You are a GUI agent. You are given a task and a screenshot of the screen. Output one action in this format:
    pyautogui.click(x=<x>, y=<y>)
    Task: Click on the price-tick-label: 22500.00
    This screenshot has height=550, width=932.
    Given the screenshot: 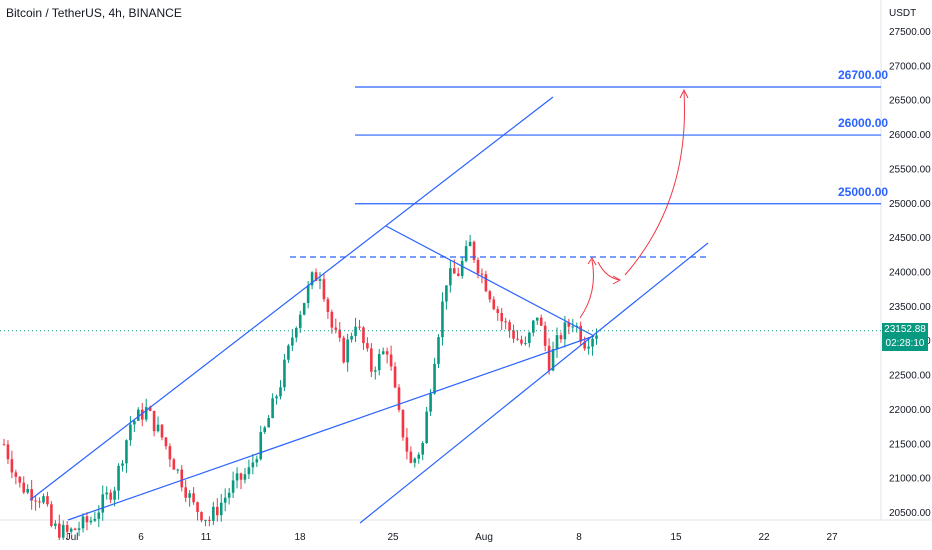 What is the action you would take?
    pyautogui.click(x=910, y=376)
    